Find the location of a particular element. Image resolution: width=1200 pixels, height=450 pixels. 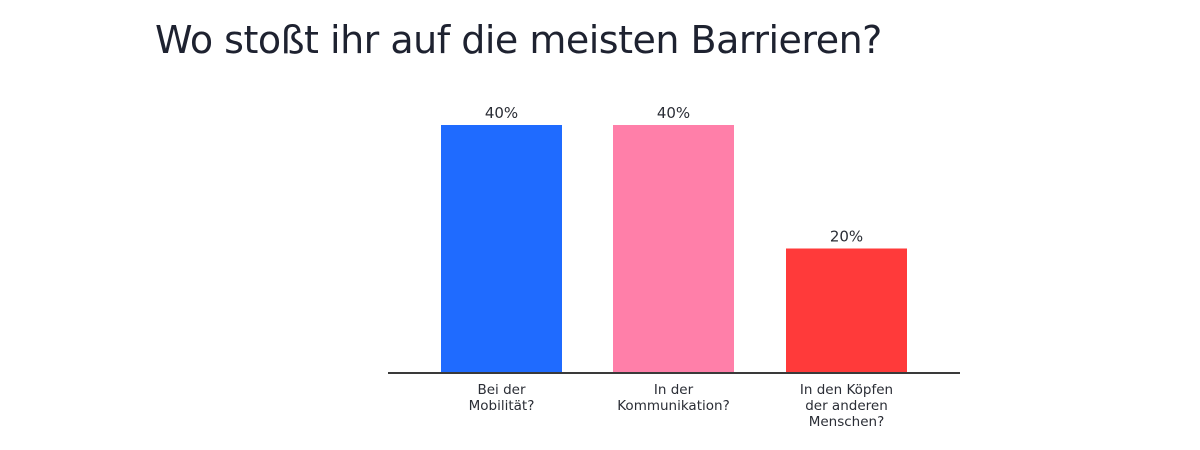

category-label-1: Bei der Mobilität? is located at coordinates (502, 398).